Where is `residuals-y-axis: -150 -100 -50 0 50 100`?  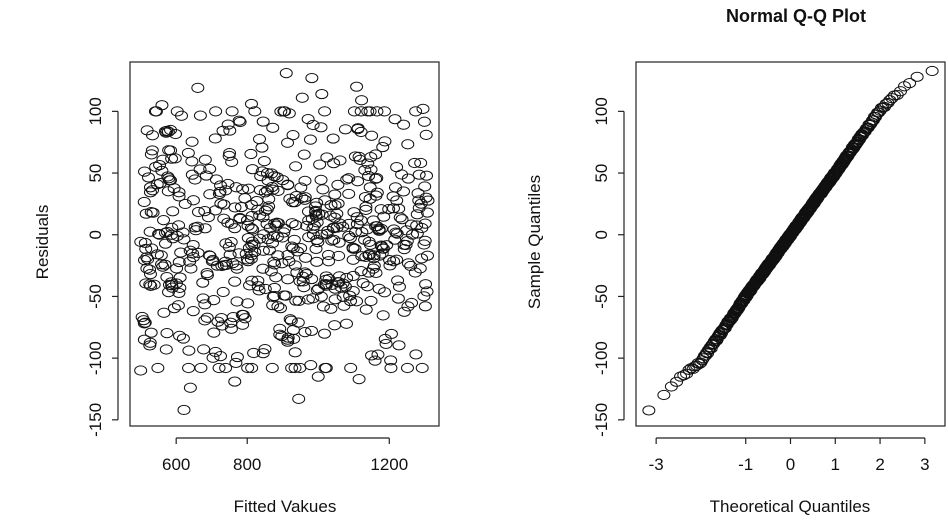
residuals-y-axis: -150 -100 -50 0 50 100 is located at coordinates (102, 267).